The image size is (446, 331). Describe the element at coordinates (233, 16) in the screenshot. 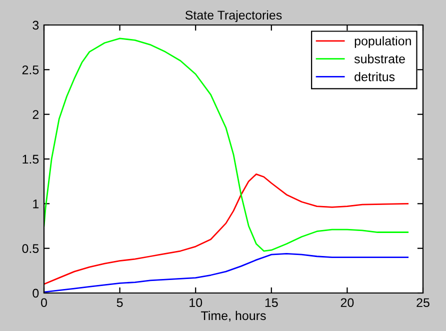

I see `chart-title: State Trajectories` at that location.